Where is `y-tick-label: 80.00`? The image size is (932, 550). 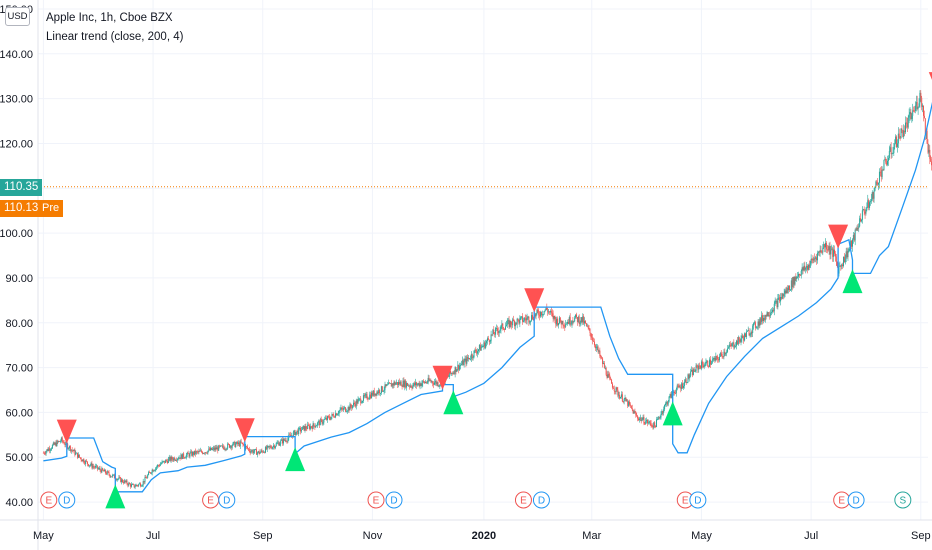 y-tick-label: 80.00 is located at coordinates (19, 324).